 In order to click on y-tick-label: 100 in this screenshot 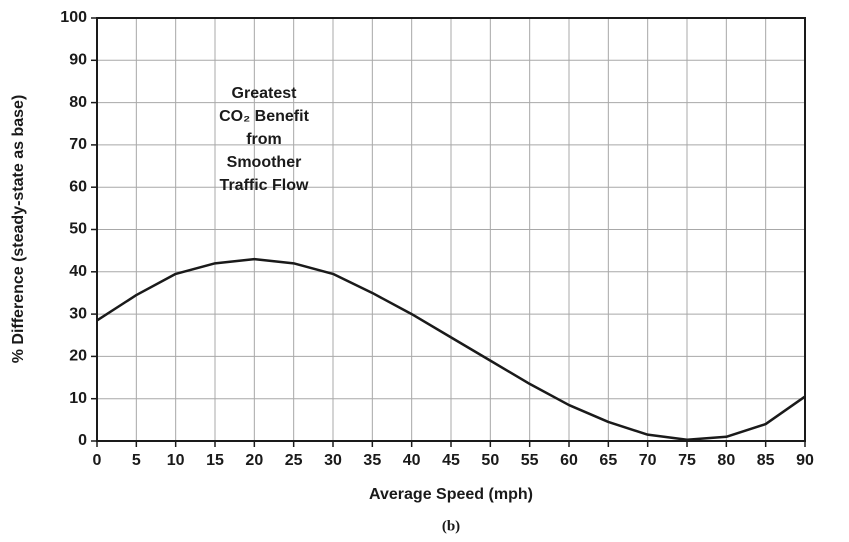, I will do `click(73, 17)`.